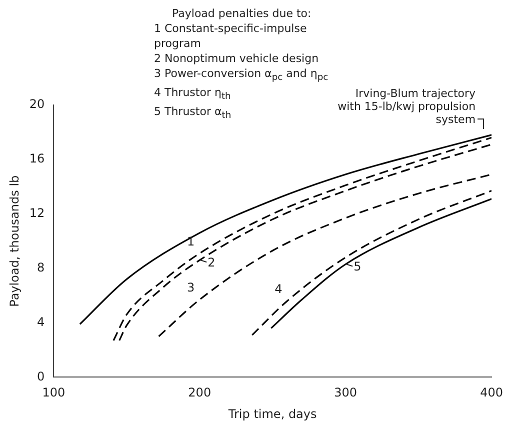 Image resolution: width=506 pixels, height=428 pixels. What do you see at coordinates (41, 267) in the screenshot?
I see `y-tick-label: 8` at bounding box center [41, 267].